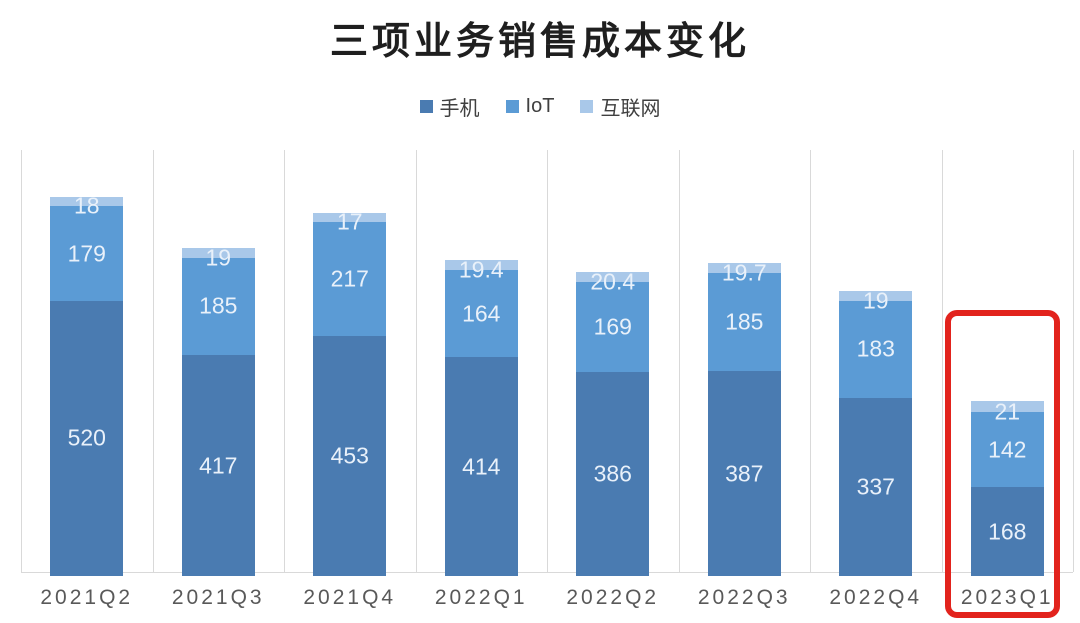  I want to click on legend: 手机 IoT 互联网, so click(540, 106).